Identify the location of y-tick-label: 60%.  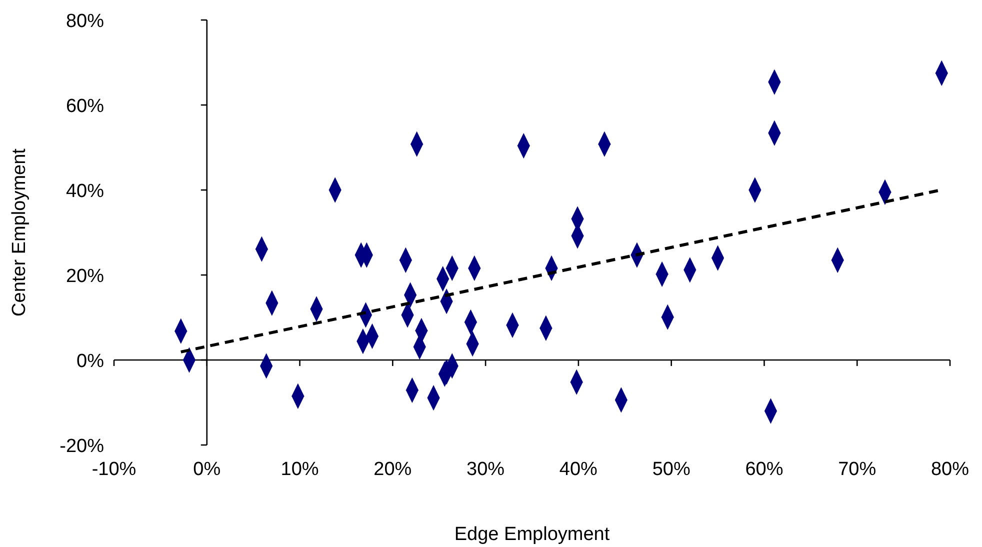
(85, 106).